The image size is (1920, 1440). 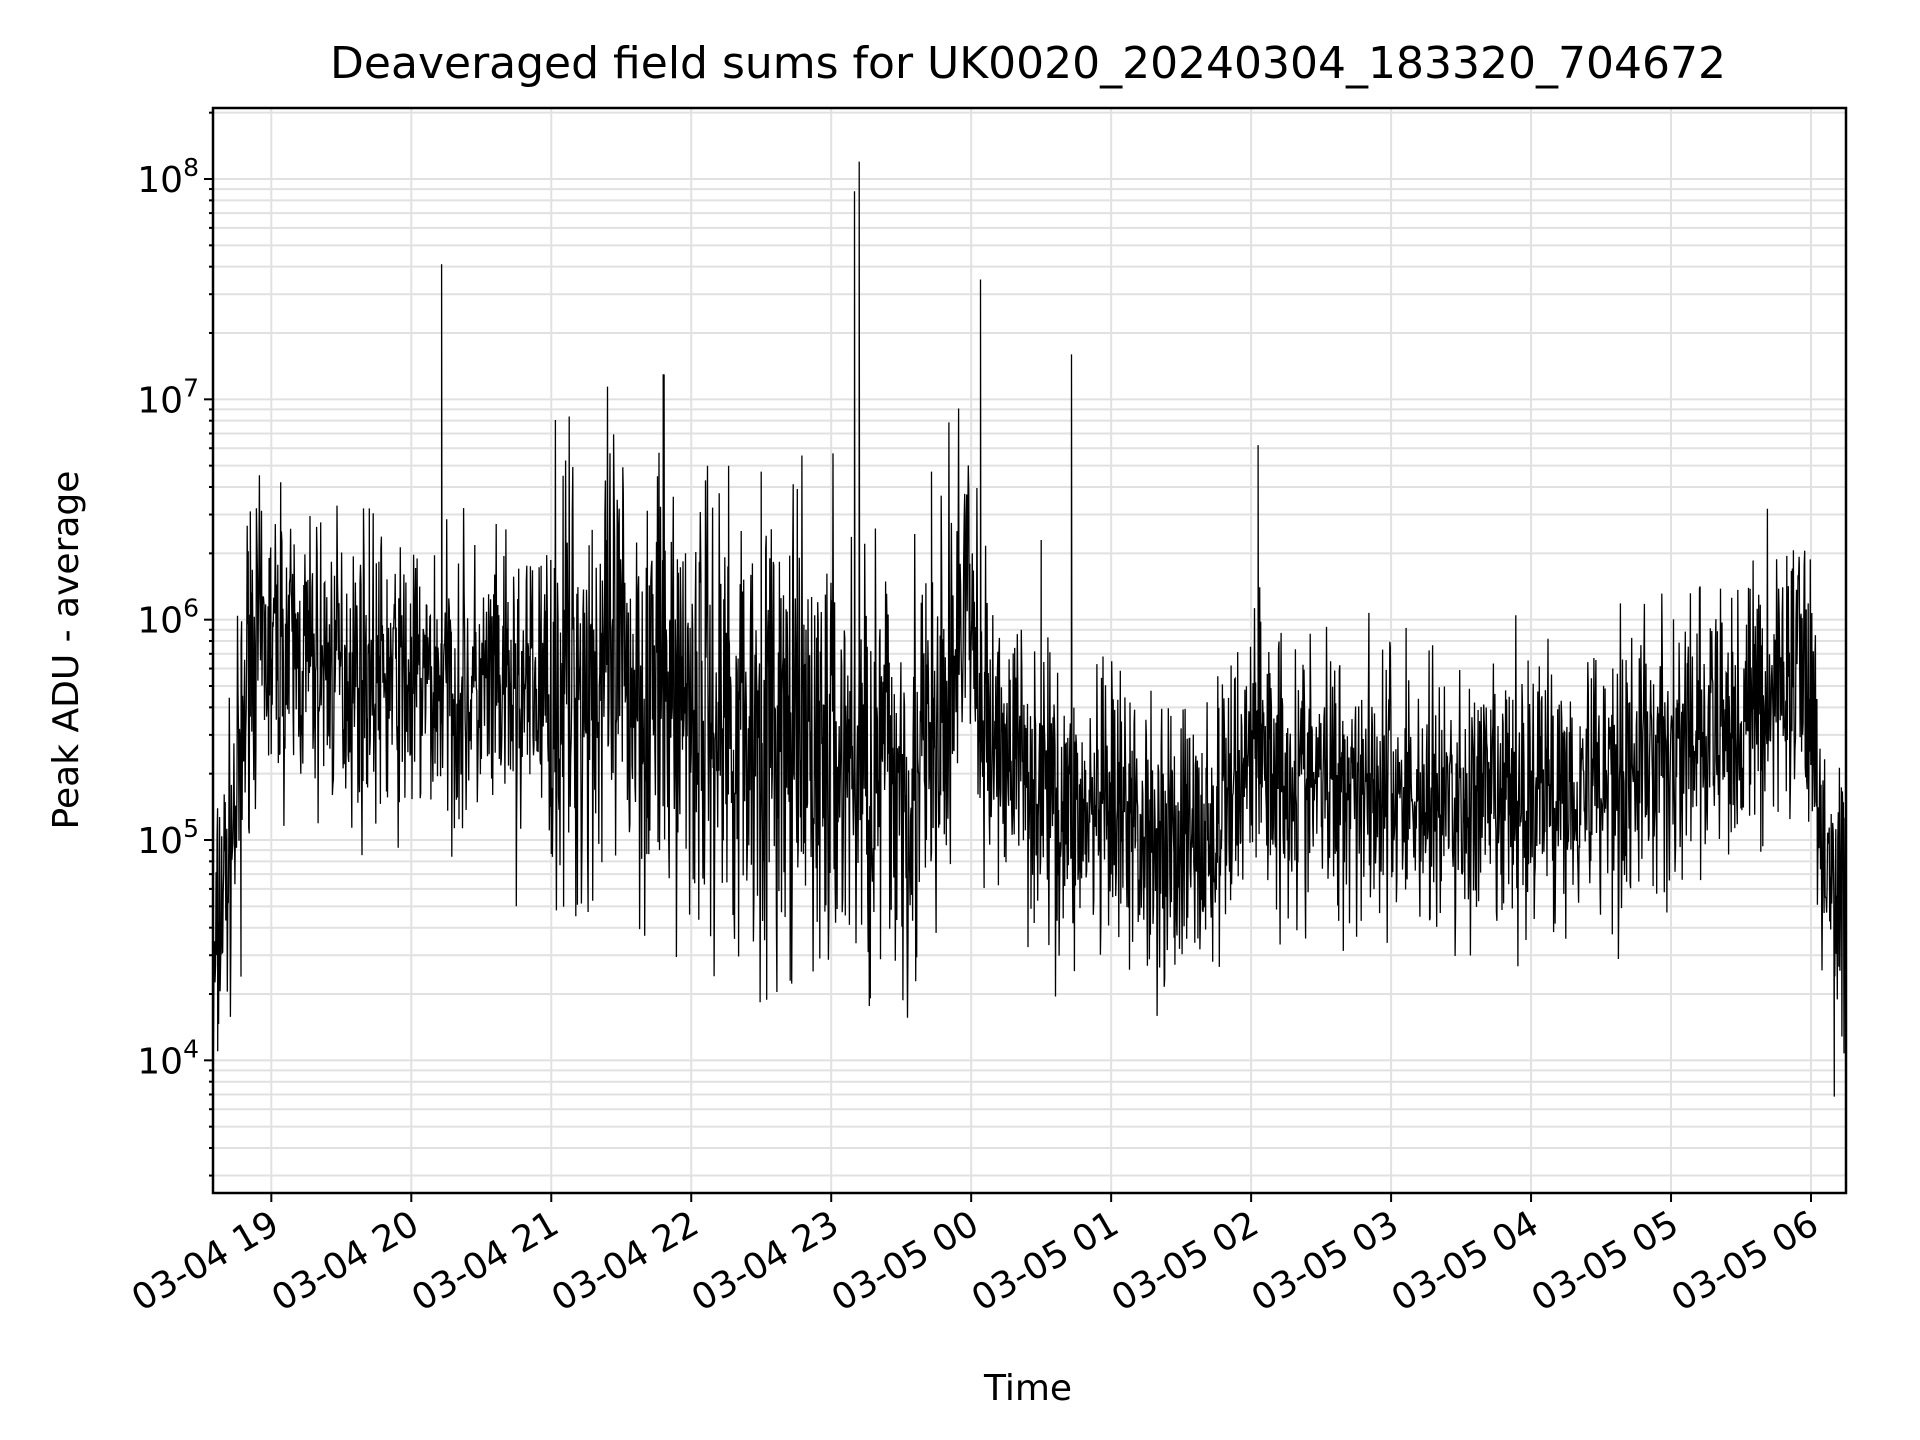 What do you see at coordinates (168, 1058) in the screenshot?
I see `y-tick-label: 10⁴` at bounding box center [168, 1058].